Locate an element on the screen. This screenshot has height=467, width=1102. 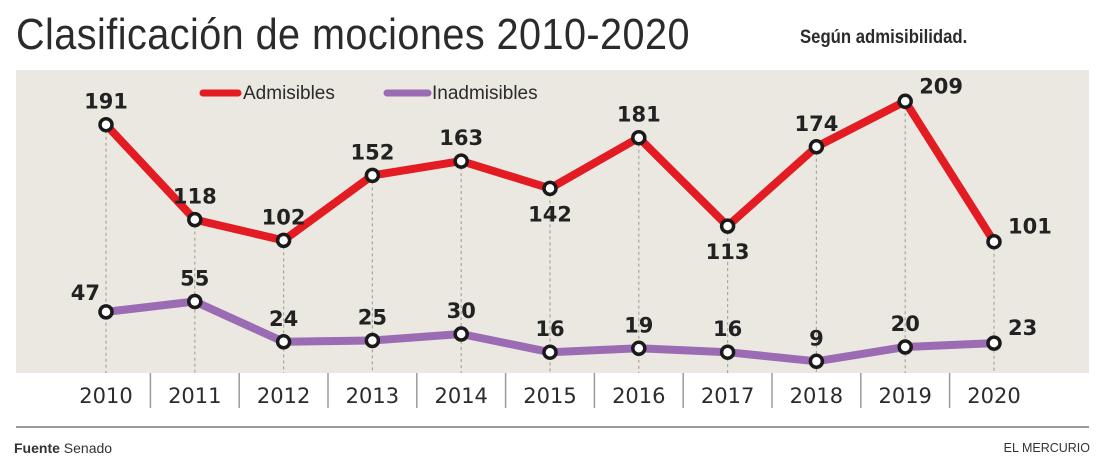
x-tick-label: 2010 is located at coordinates (105, 396).